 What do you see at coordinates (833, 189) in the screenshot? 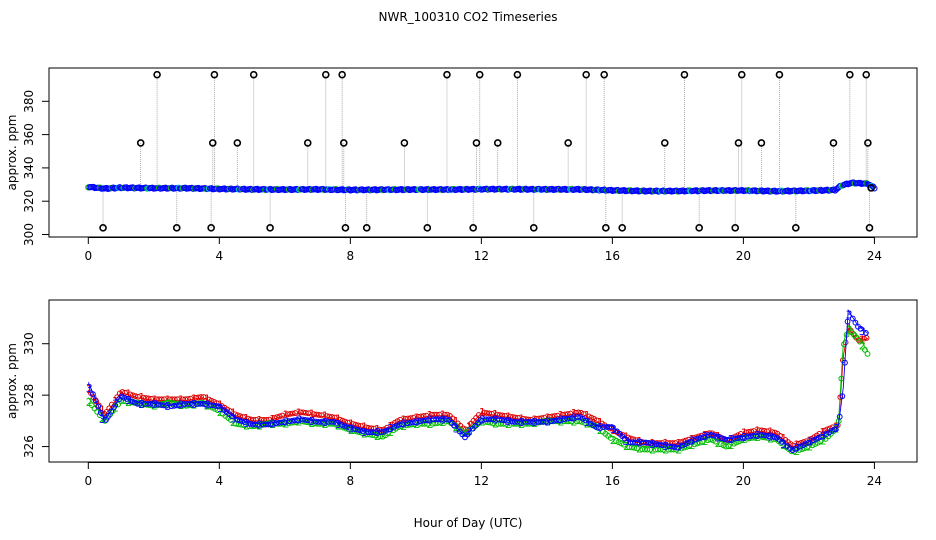
I see `baseline-point` at bounding box center [833, 189].